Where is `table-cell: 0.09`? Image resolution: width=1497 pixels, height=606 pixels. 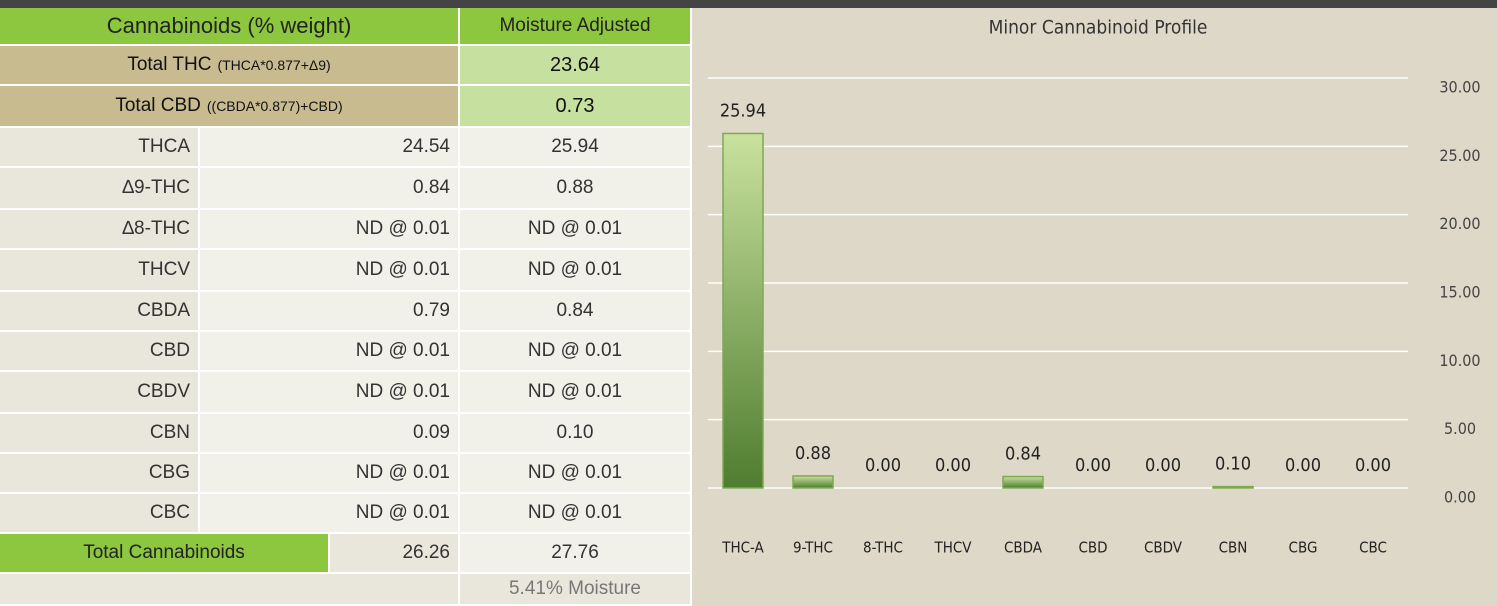 table-cell: 0.09 is located at coordinates (330, 434).